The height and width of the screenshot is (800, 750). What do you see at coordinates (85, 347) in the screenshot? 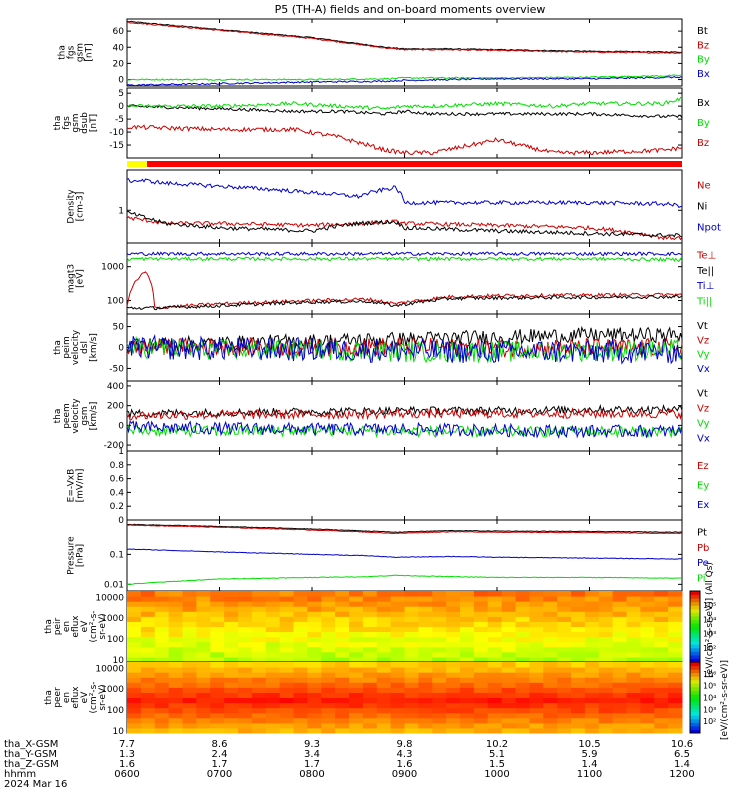
I see `y-axis-label-line: dsl` at bounding box center [85, 347].